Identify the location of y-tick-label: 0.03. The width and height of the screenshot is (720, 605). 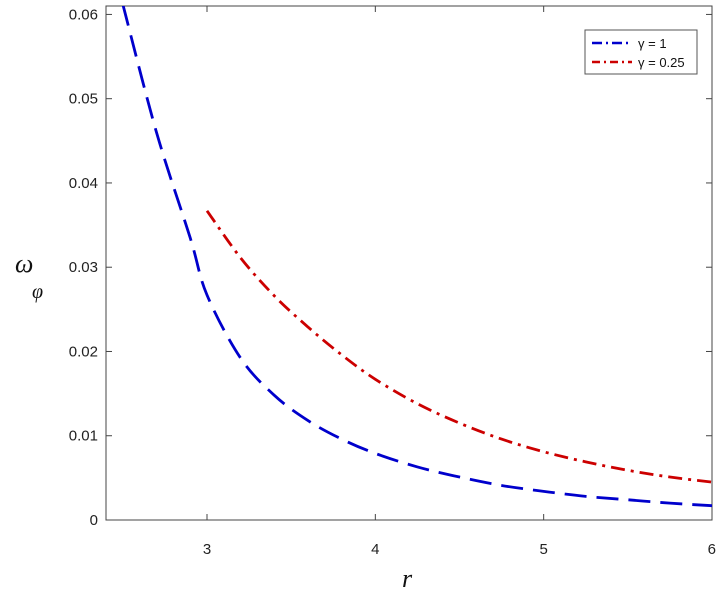
(83, 267).